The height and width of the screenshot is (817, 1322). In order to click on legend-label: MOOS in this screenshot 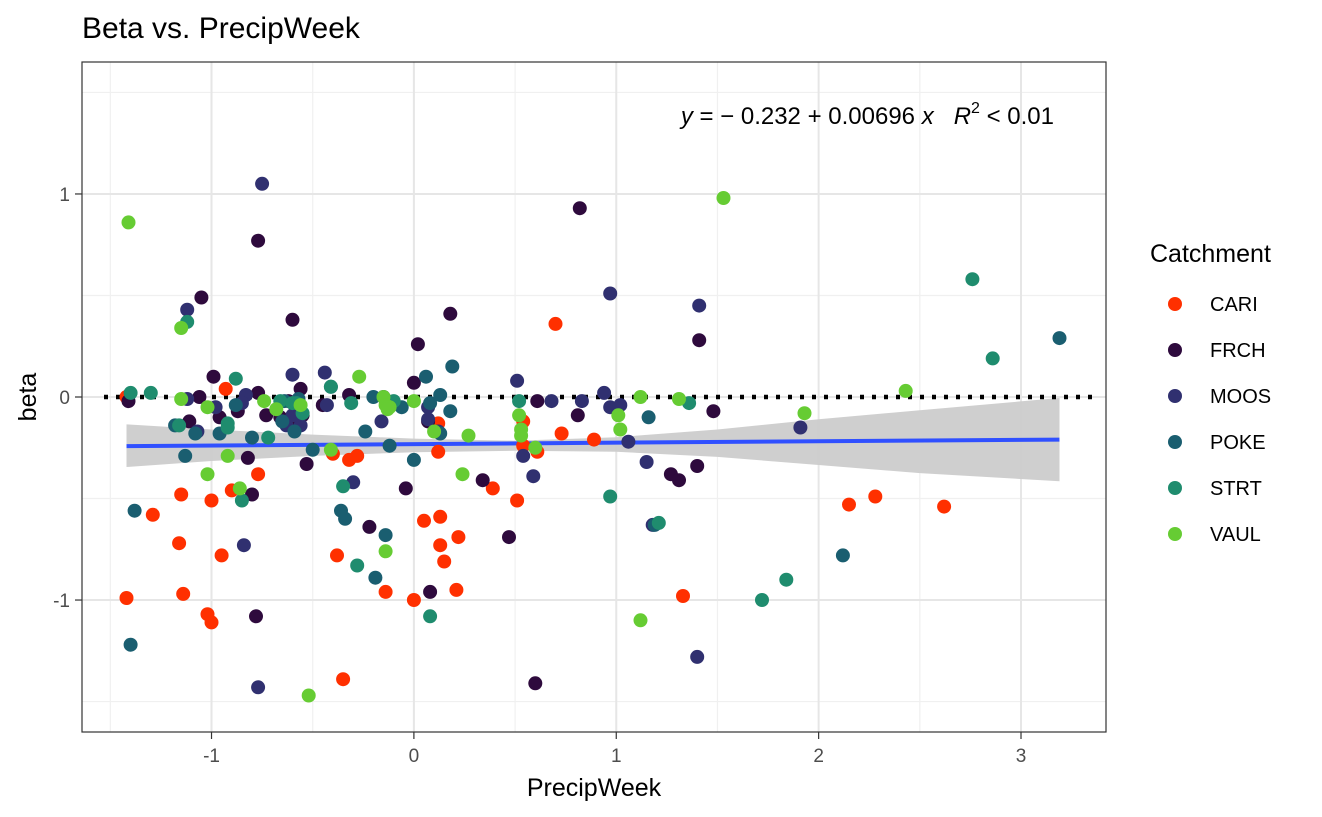, I will do `click(1240, 397)`.